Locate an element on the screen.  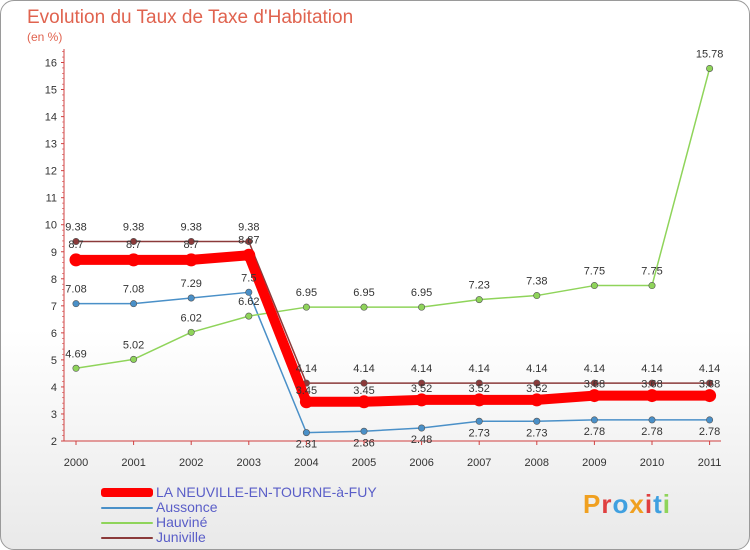
y-tick-label: 13 is located at coordinates (51, 145).